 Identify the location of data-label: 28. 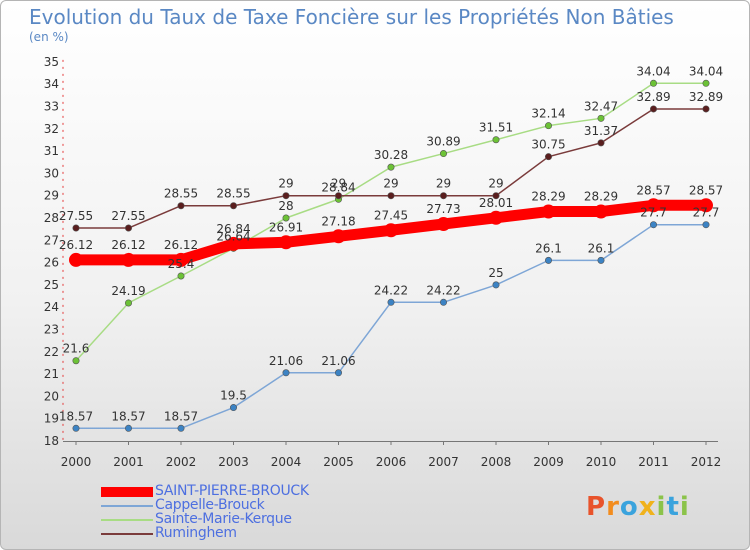
(285, 206).